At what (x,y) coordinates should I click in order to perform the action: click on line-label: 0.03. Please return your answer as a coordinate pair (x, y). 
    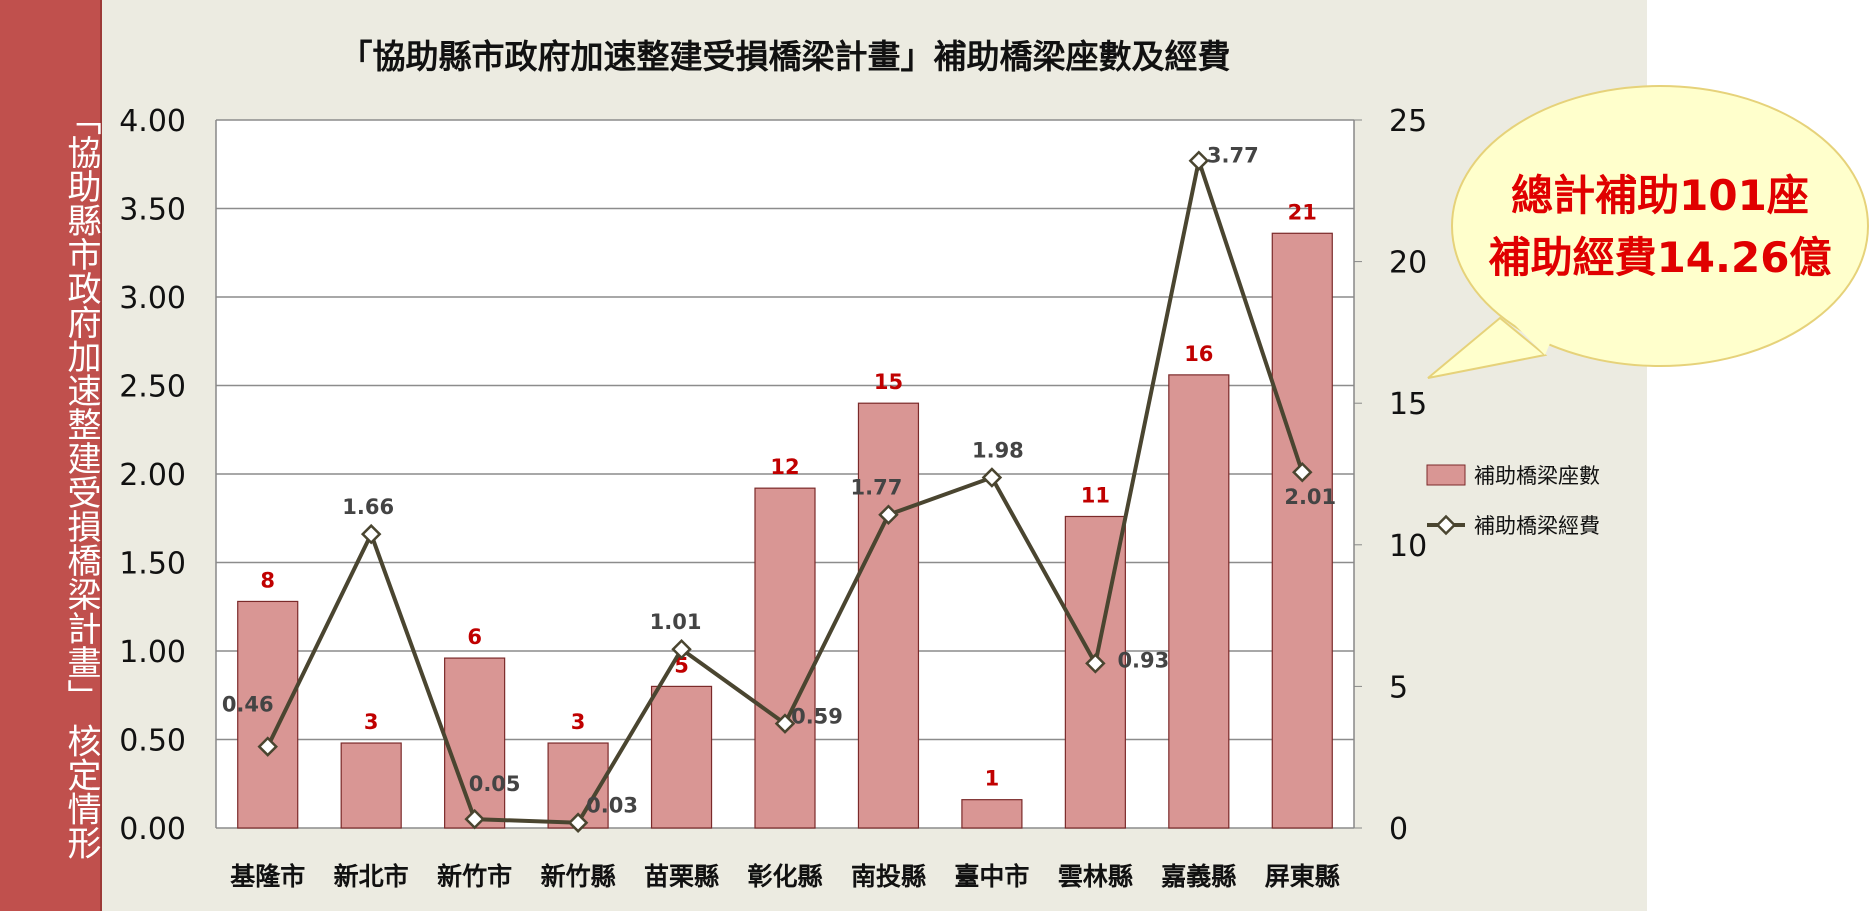
    Looking at the image, I should click on (612, 806).